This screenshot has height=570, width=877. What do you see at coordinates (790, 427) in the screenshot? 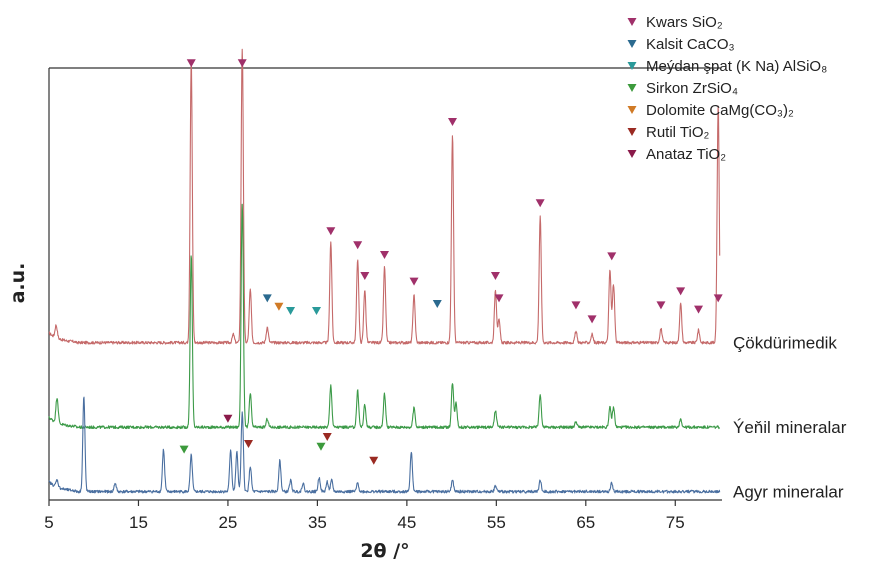
I see `series-label-2: Ýeňil mineralar` at bounding box center [790, 427].